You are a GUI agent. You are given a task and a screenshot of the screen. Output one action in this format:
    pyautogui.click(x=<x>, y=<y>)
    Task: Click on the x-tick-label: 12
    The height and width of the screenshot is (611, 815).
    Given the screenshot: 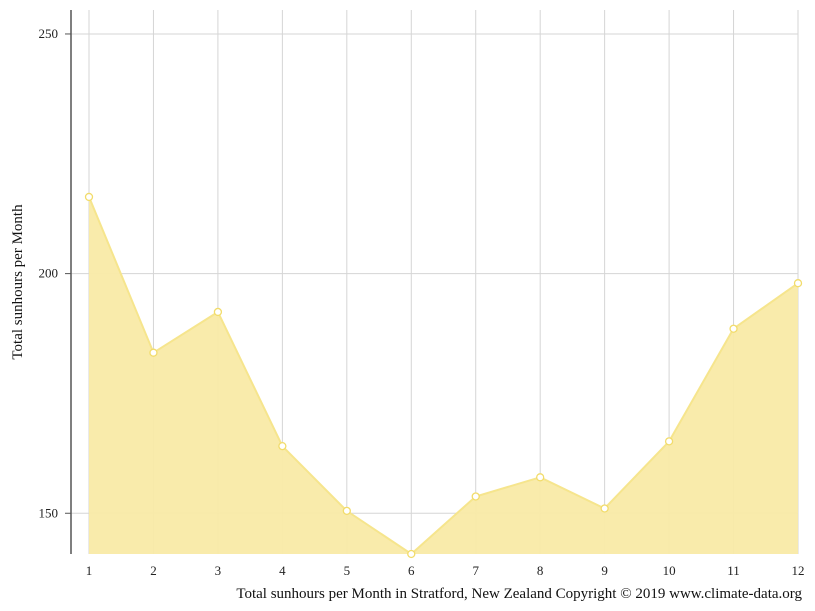 What is the action you would take?
    pyautogui.click(x=798, y=570)
    